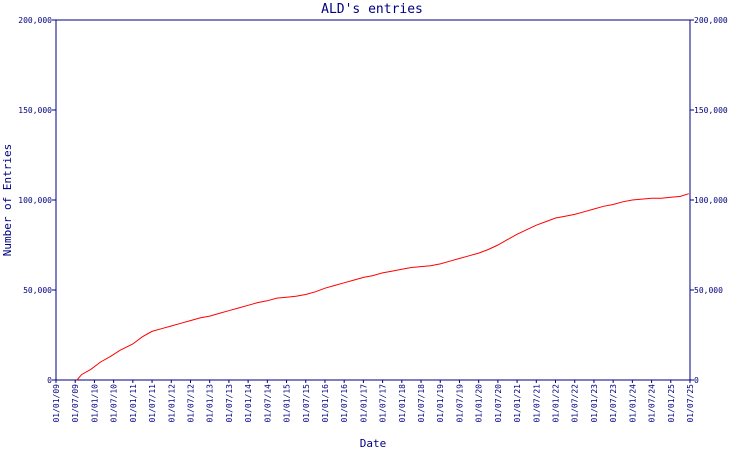  Describe the element at coordinates (190, 403) in the screenshot. I see `x-tick-label: 01/07/12` at that location.